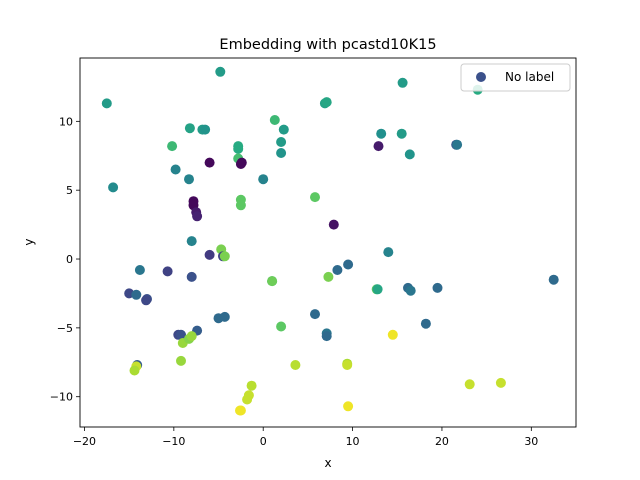 This screenshot has height=480, width=640. What do you see at coordinates (327, 463) in the screenshot?
I see `x-axis-label: x` at bounding box center [327, 463].